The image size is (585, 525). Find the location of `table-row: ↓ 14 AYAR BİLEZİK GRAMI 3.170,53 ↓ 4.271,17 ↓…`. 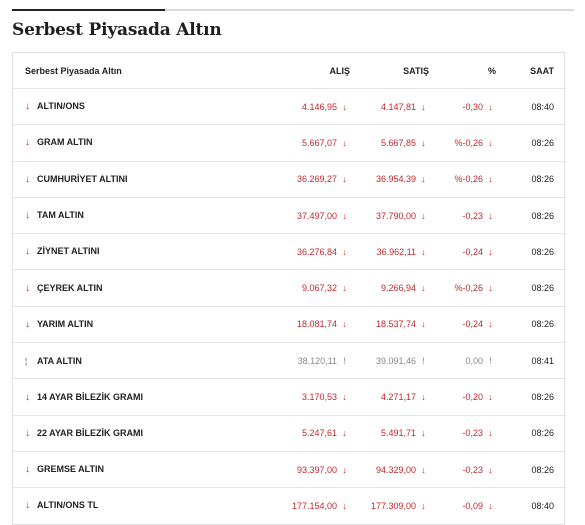

table-row: ↓ 14 AYAR BİLEZİK GRAMI 3.170,53 ↓ 4.271,17 ↓… is located at coordinates (289, 397).